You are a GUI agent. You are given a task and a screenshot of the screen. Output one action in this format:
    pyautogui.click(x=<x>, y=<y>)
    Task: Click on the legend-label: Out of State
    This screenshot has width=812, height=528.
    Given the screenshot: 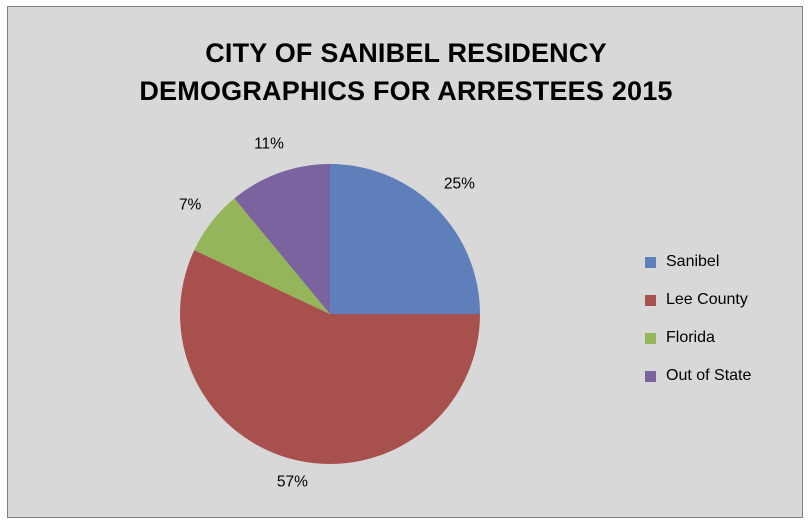 What is the action you would take?
    pyautogui.click(x=709, y=375)
    